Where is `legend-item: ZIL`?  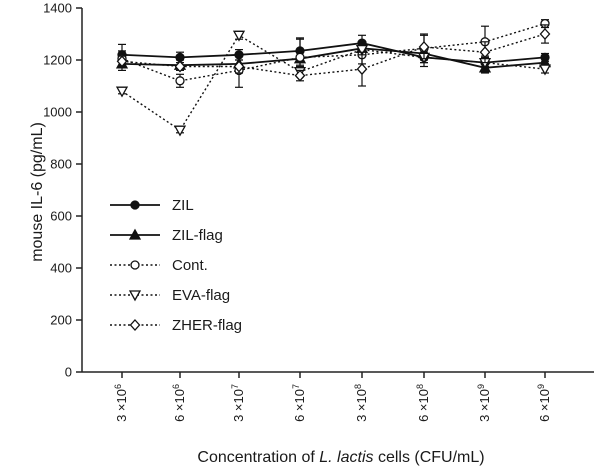
legend-item: ZIL is located at coordinates (152, 205).